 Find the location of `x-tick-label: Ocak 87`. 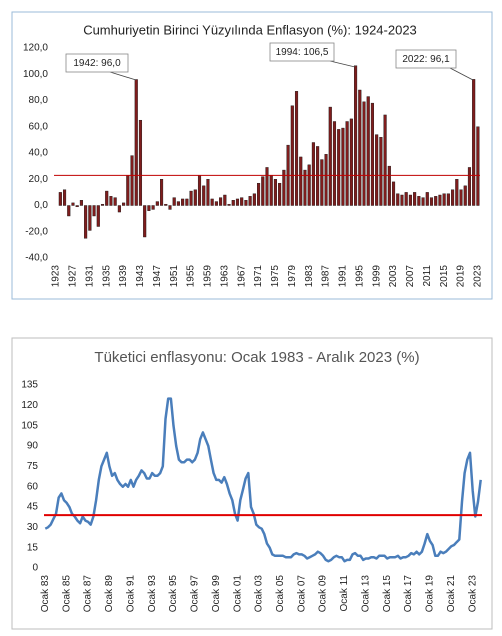

x-tick-label: Ocak 87 is located at coordinates (88, 594).